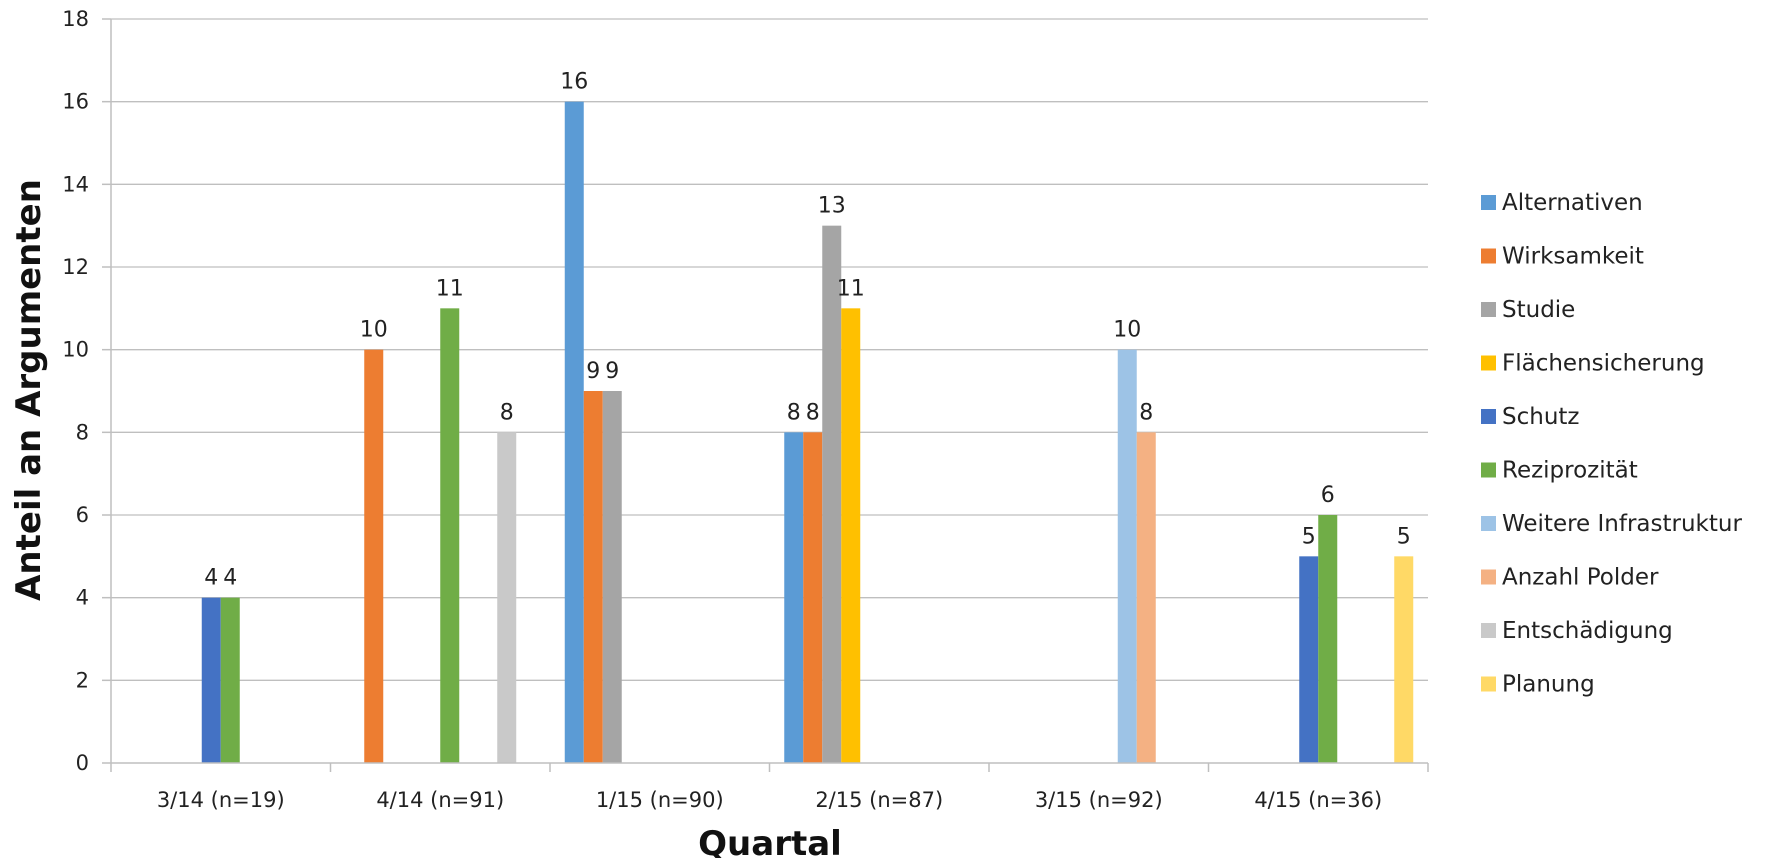 The width and height of the screenshot is (1765, 858). What do you see at coordinates (75, 19) in the screenshot?
I see `y-tick-label: 18` at bounding box center [75, 19].